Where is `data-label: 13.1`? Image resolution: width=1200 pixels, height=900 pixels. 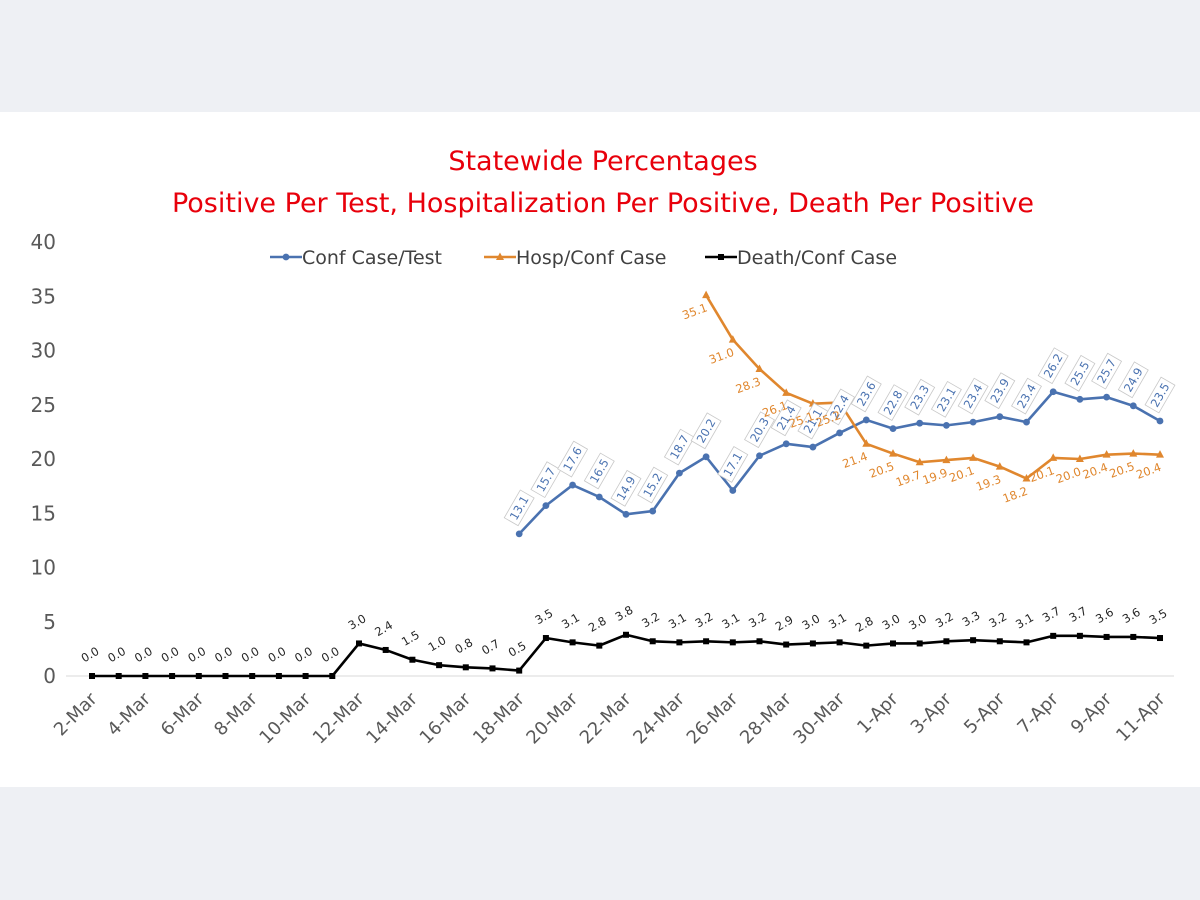 data-label: 13.1 is located at coordinates (519, 508).